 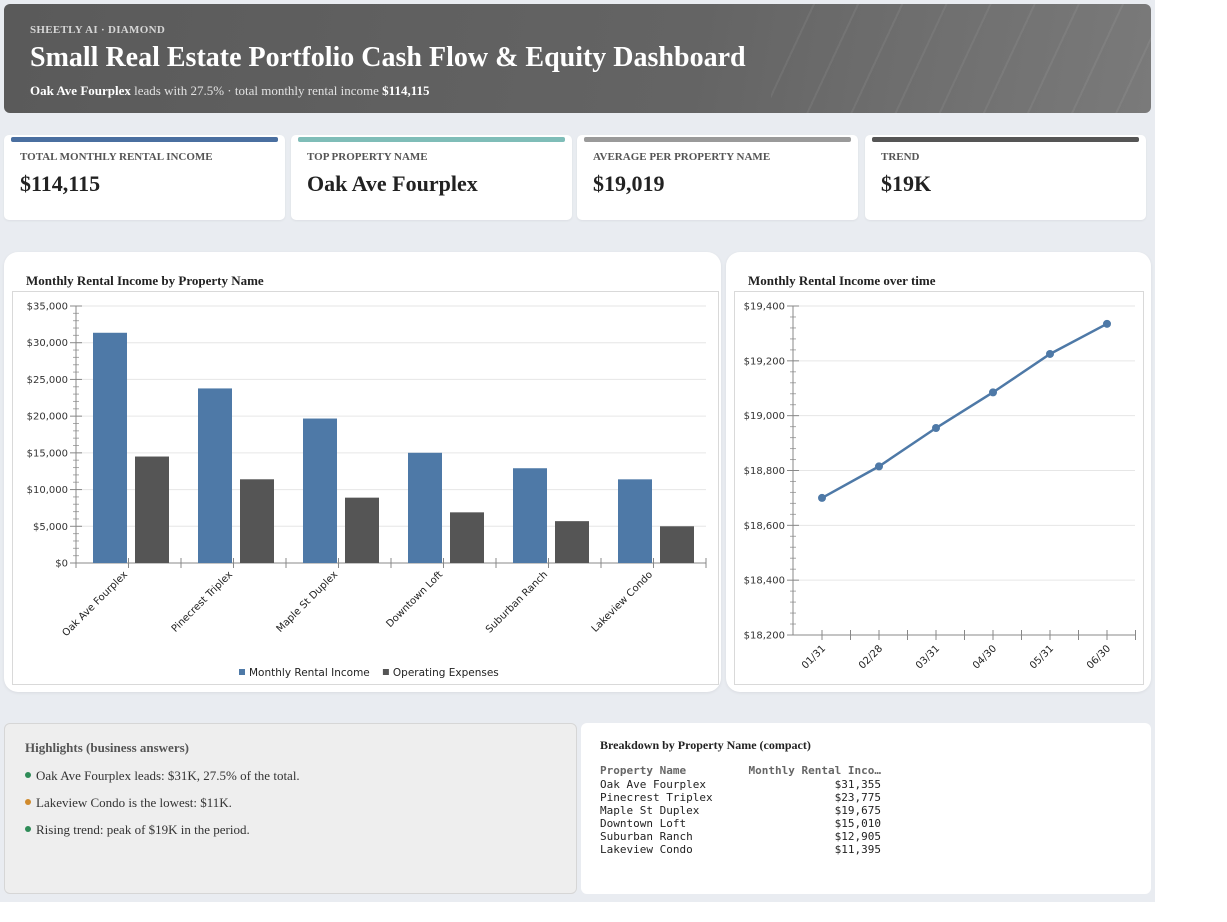 I want to click on x-tick-label: Pinecrest Triplex, so click(x=202, y=601).